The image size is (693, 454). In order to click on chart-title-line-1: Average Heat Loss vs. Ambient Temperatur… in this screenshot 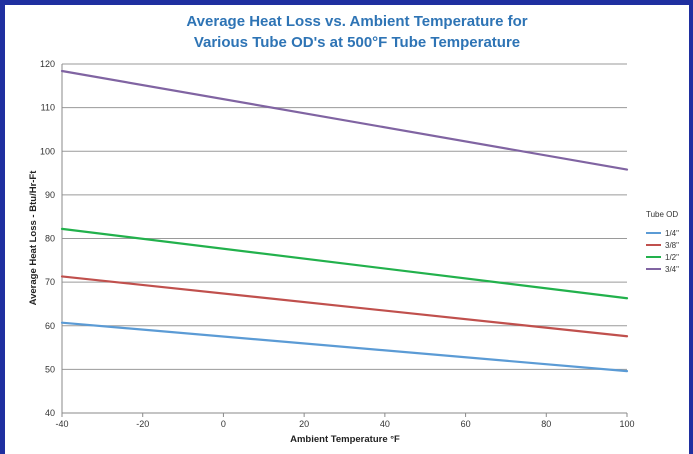, I will do `click(356, 21)`.